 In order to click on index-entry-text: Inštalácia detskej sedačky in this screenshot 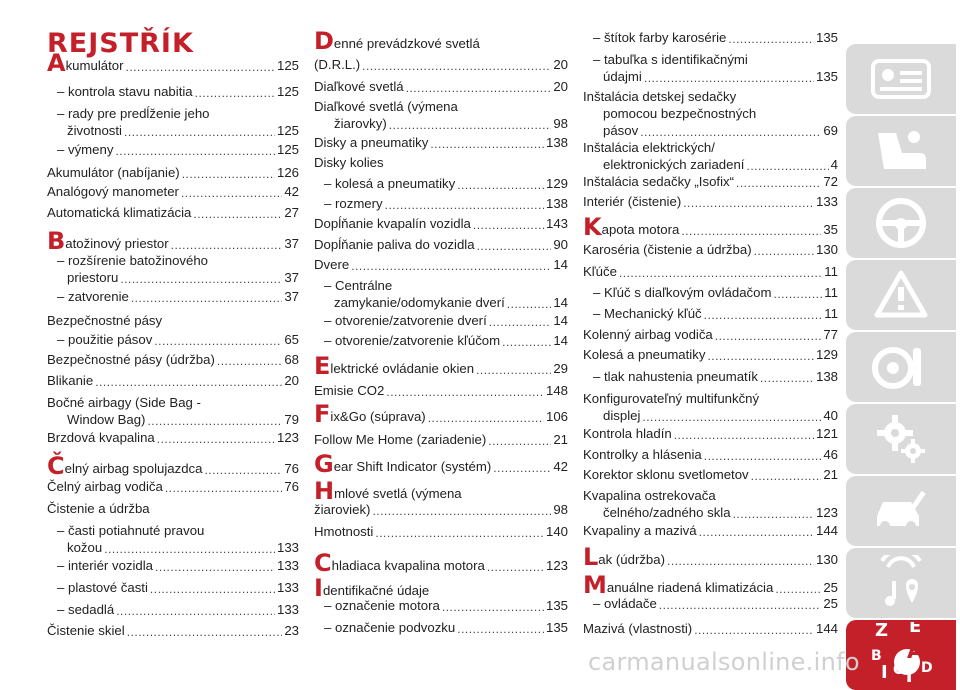, I will do `click(660, 96)`.